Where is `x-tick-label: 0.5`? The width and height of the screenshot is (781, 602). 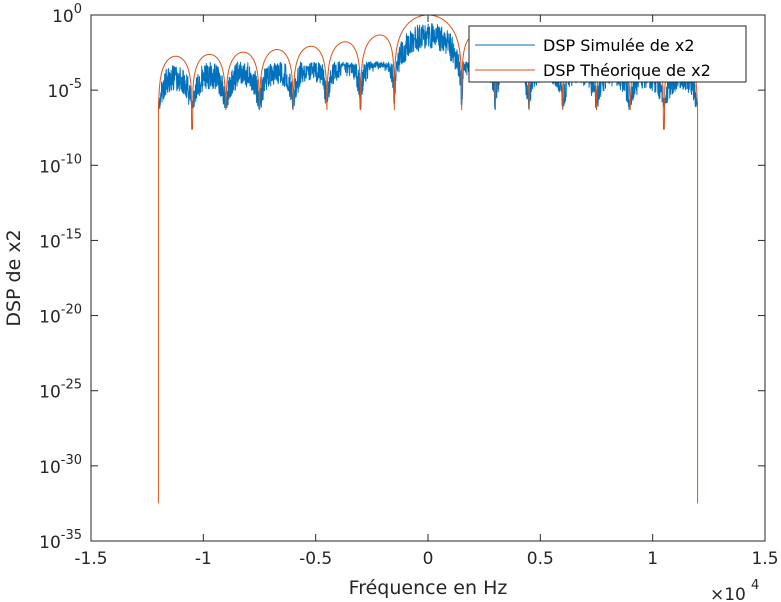 x-tick-label: 0.5 is located at coordinates (540, 559).